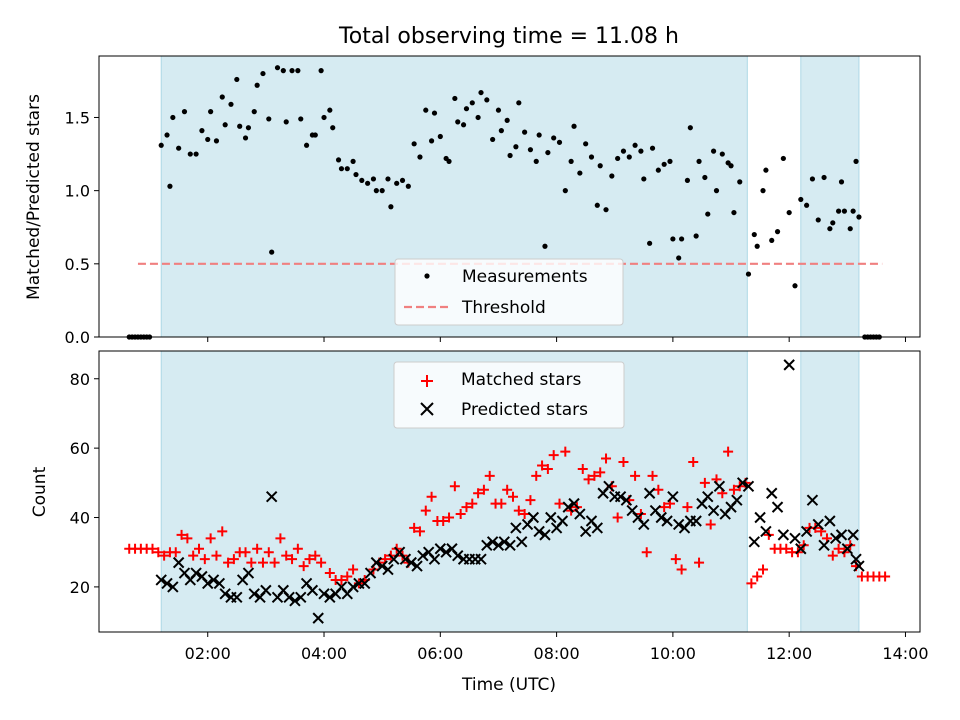 The height and width of the screenshot is (720, 960). What do you see at coordinates (77, 117) in the screenshot?
I see `y-tick-label: 1.5` at bounding box center [77, 117].